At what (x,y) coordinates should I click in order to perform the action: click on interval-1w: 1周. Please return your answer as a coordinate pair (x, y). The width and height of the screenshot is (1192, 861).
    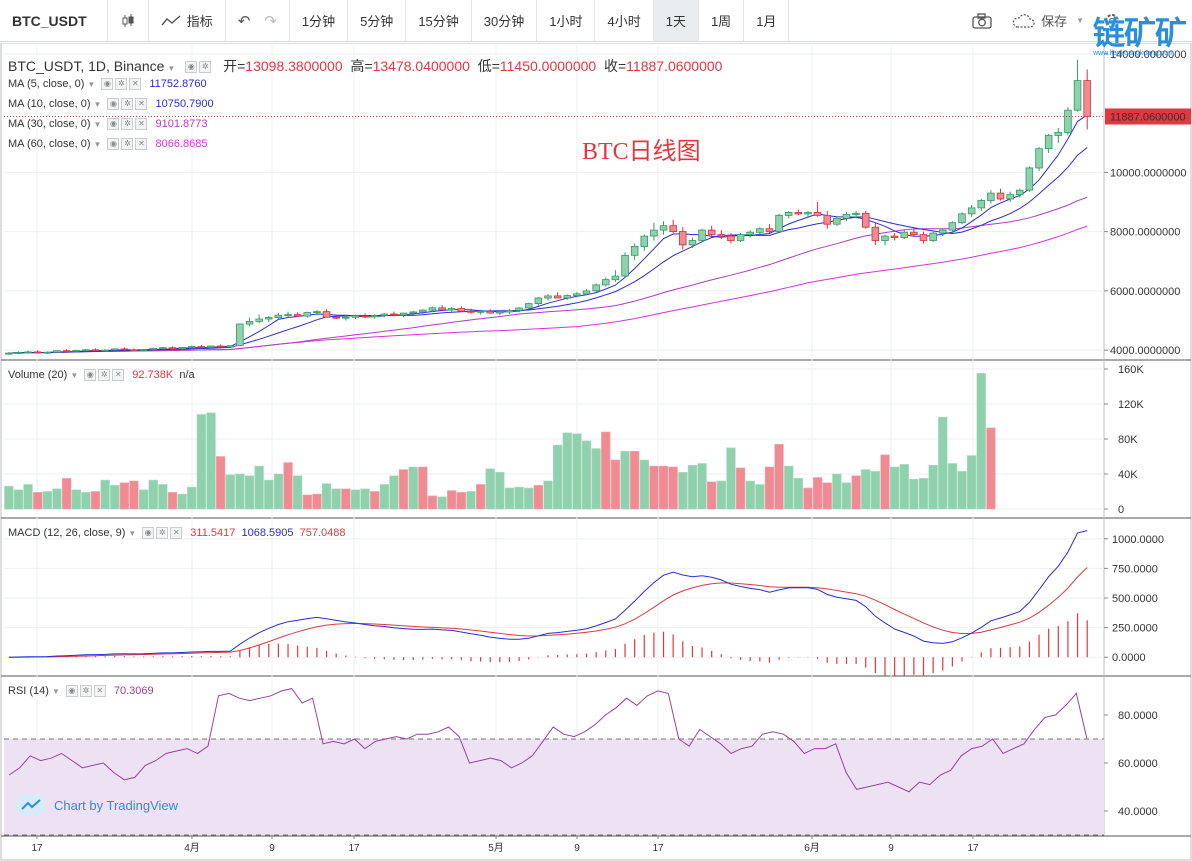
    Looking at the image, I should click on (722, 20).